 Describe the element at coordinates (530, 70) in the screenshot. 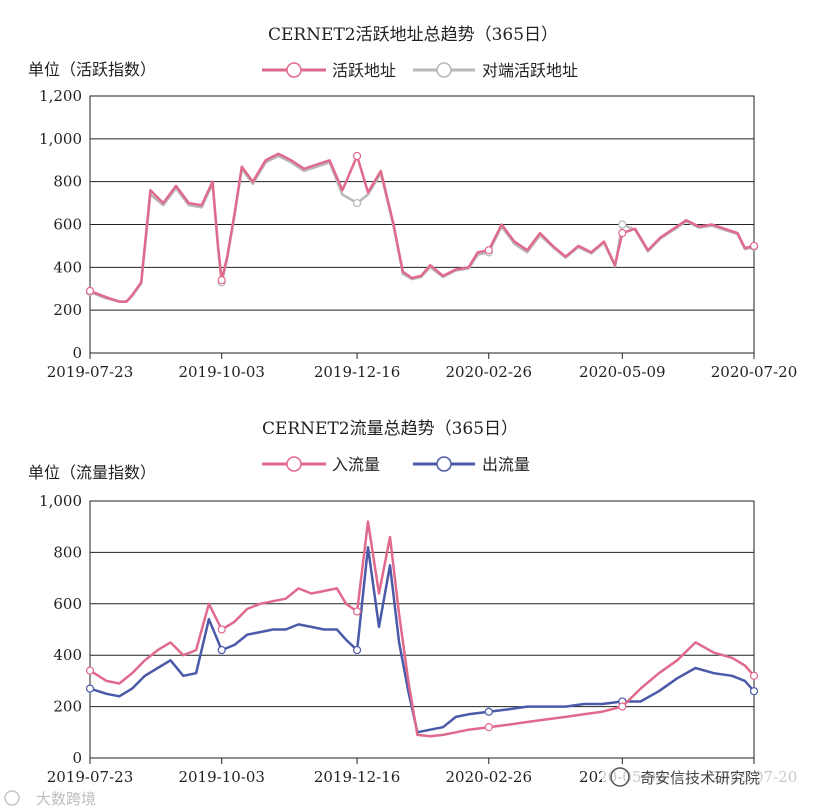

I see `legend-label-peer: 对端活跃地址` at that location.